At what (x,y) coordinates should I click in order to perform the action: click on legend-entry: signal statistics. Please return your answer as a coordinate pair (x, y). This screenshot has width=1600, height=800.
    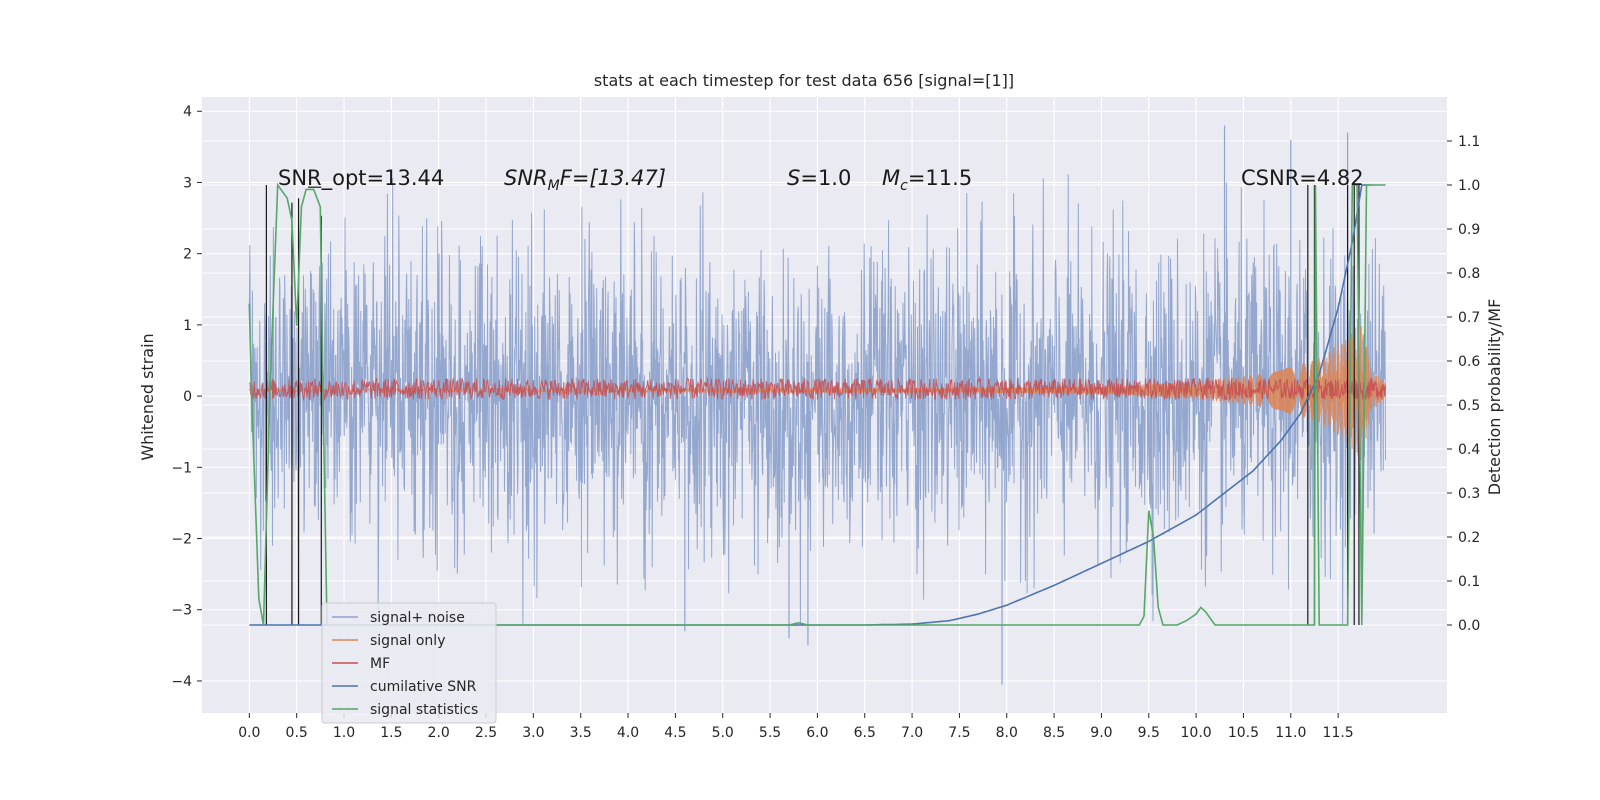
    Looking at the image, I should click on (424, 710).